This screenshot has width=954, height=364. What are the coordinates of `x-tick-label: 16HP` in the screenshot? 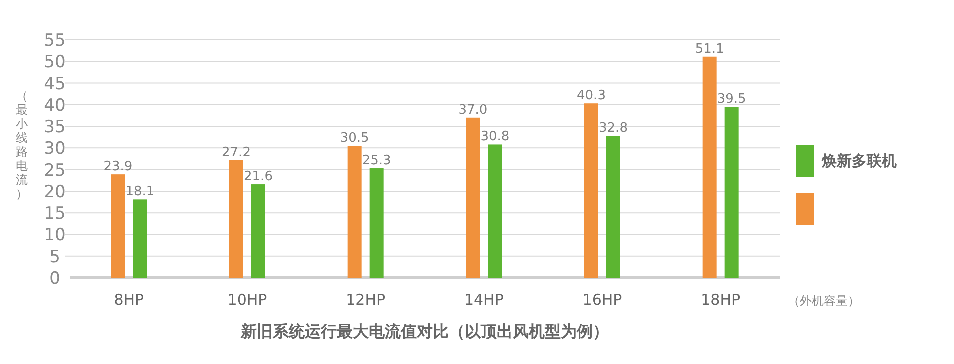 It's located at (602, 300).